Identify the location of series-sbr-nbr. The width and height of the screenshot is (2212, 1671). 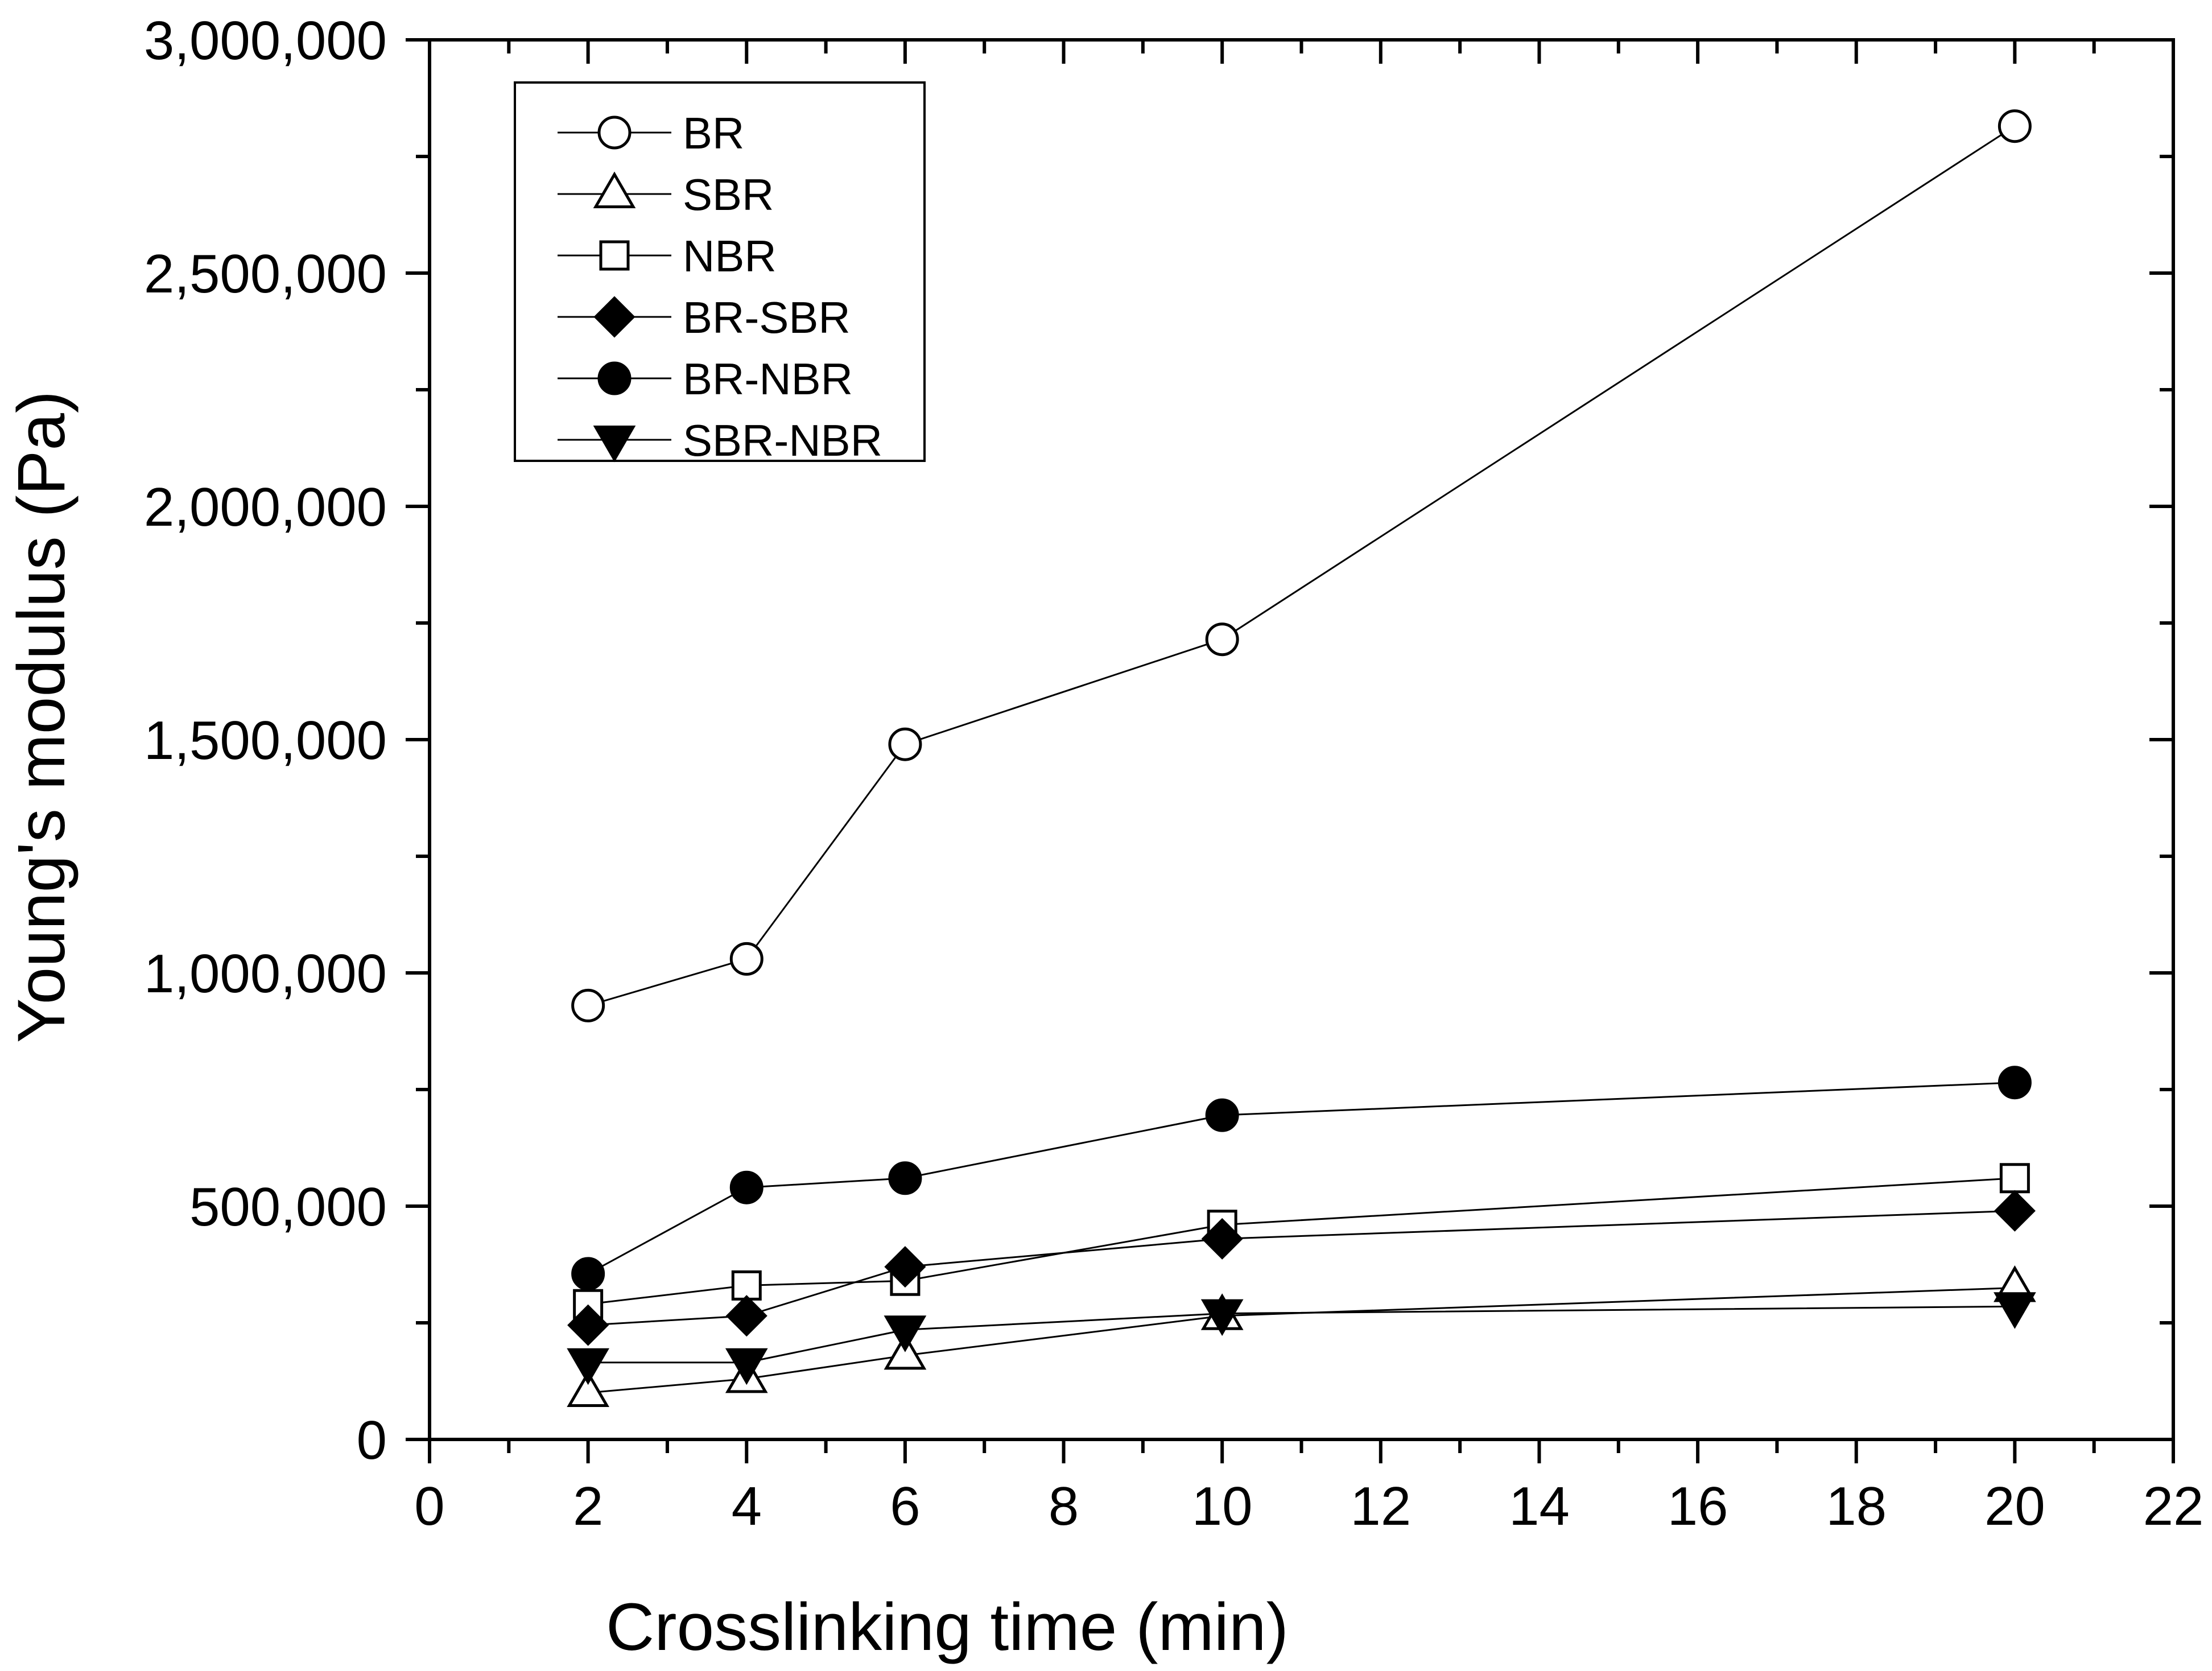
(1302, 1339).